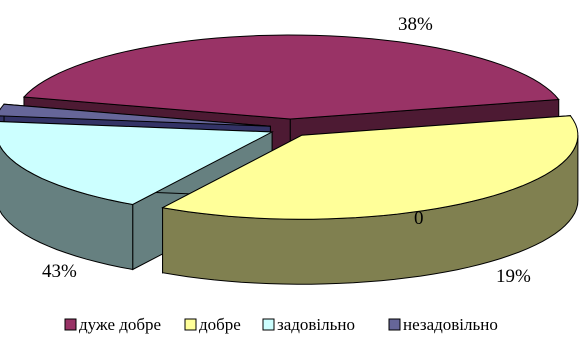 This screenshot has height=340, width=582. What do you see at coordinates (419, 218) in the screenshot?
I see `data-label-nezadovilno: 0` at bounding box center [419, 218].